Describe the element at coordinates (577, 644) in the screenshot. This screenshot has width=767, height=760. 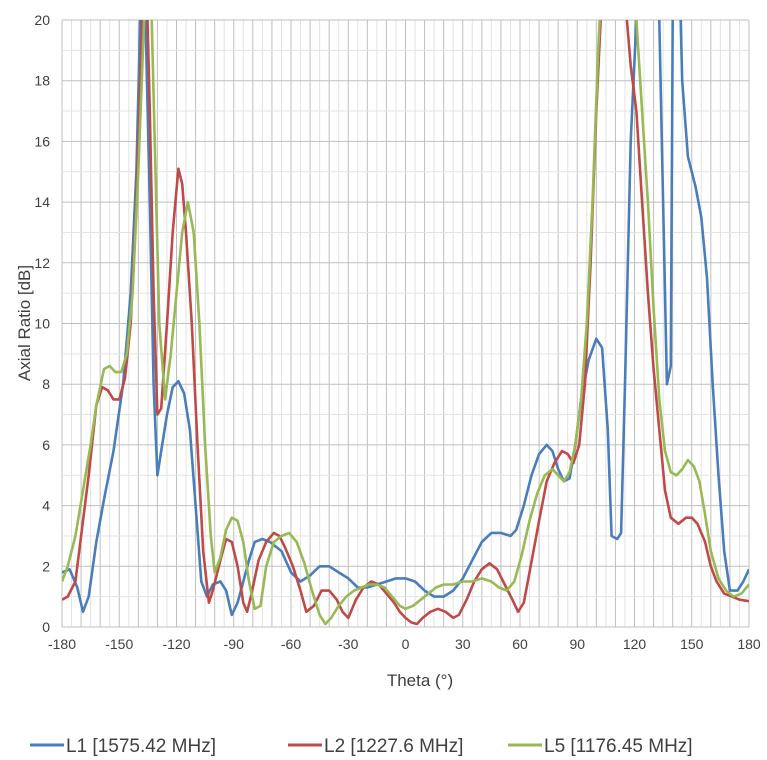
I see `x-tick-label: 90` at that location.